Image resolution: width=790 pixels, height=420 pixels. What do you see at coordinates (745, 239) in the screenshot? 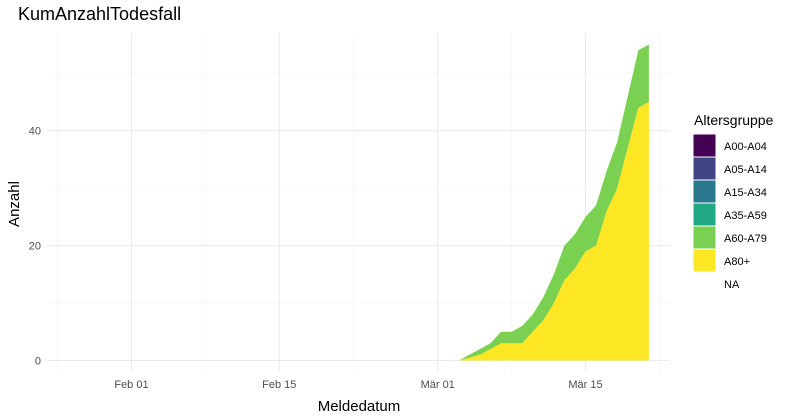
I see `legend-label-a60-a79: A60-A79` at bounding box center [745, 239].